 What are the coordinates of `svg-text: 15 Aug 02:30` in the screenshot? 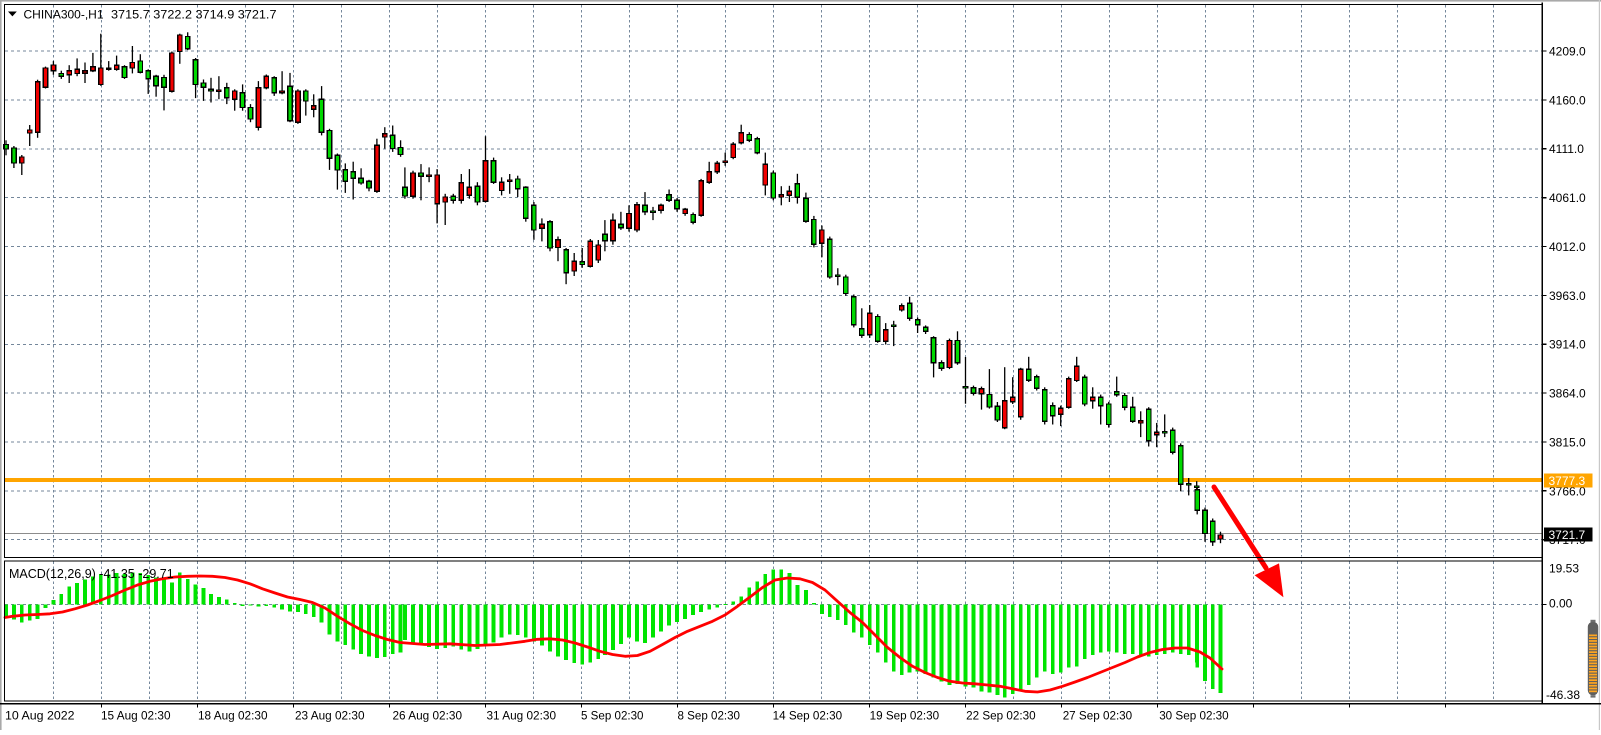 It's located at (136, 716).